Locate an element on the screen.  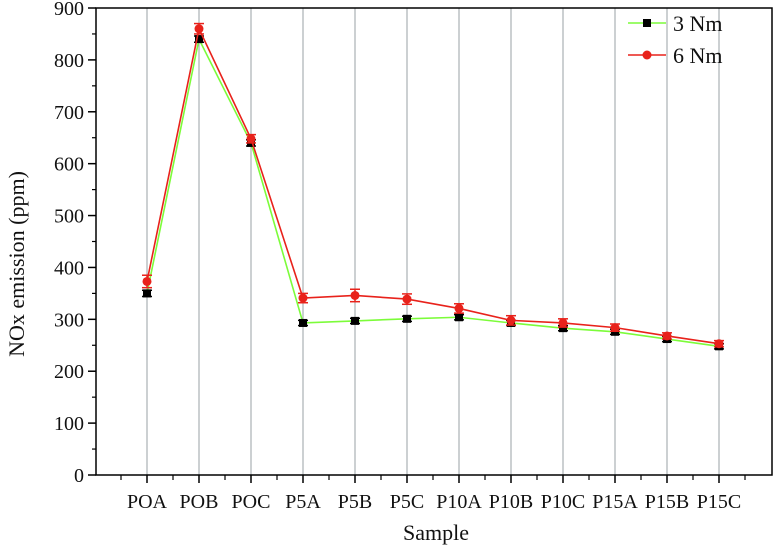
y-tick-label: 600 is located at coordinates (69, 165).